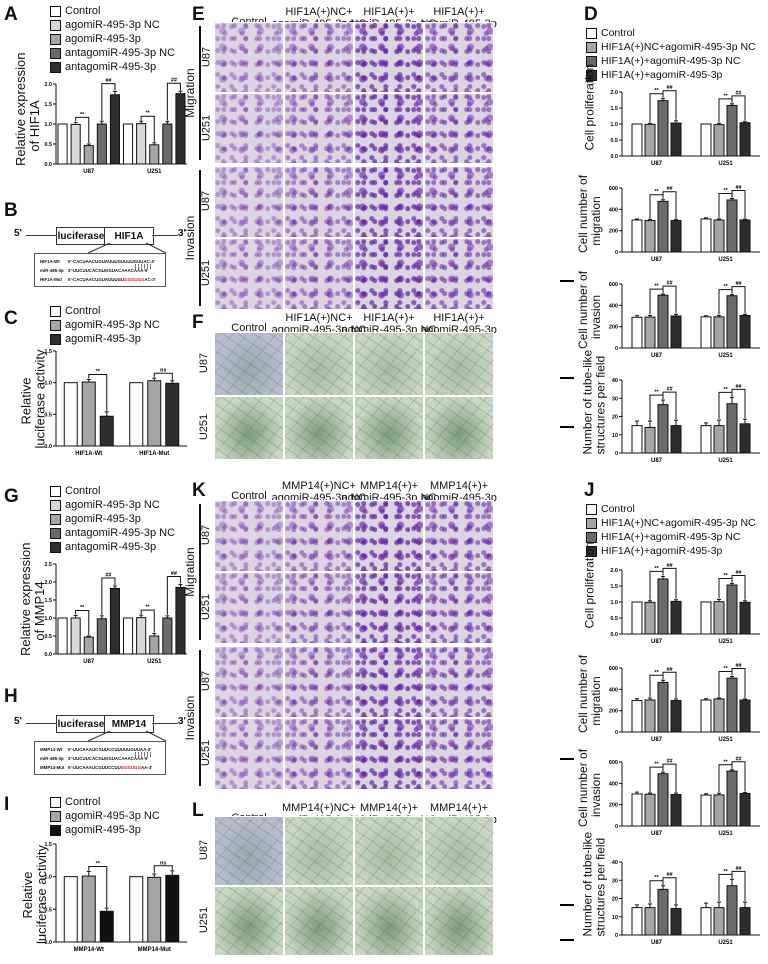  What do you see at coordinates (52, 767) in the screenshot?
I see `sequence-key: MMP14-Mut` at bounding box center [52, 767].